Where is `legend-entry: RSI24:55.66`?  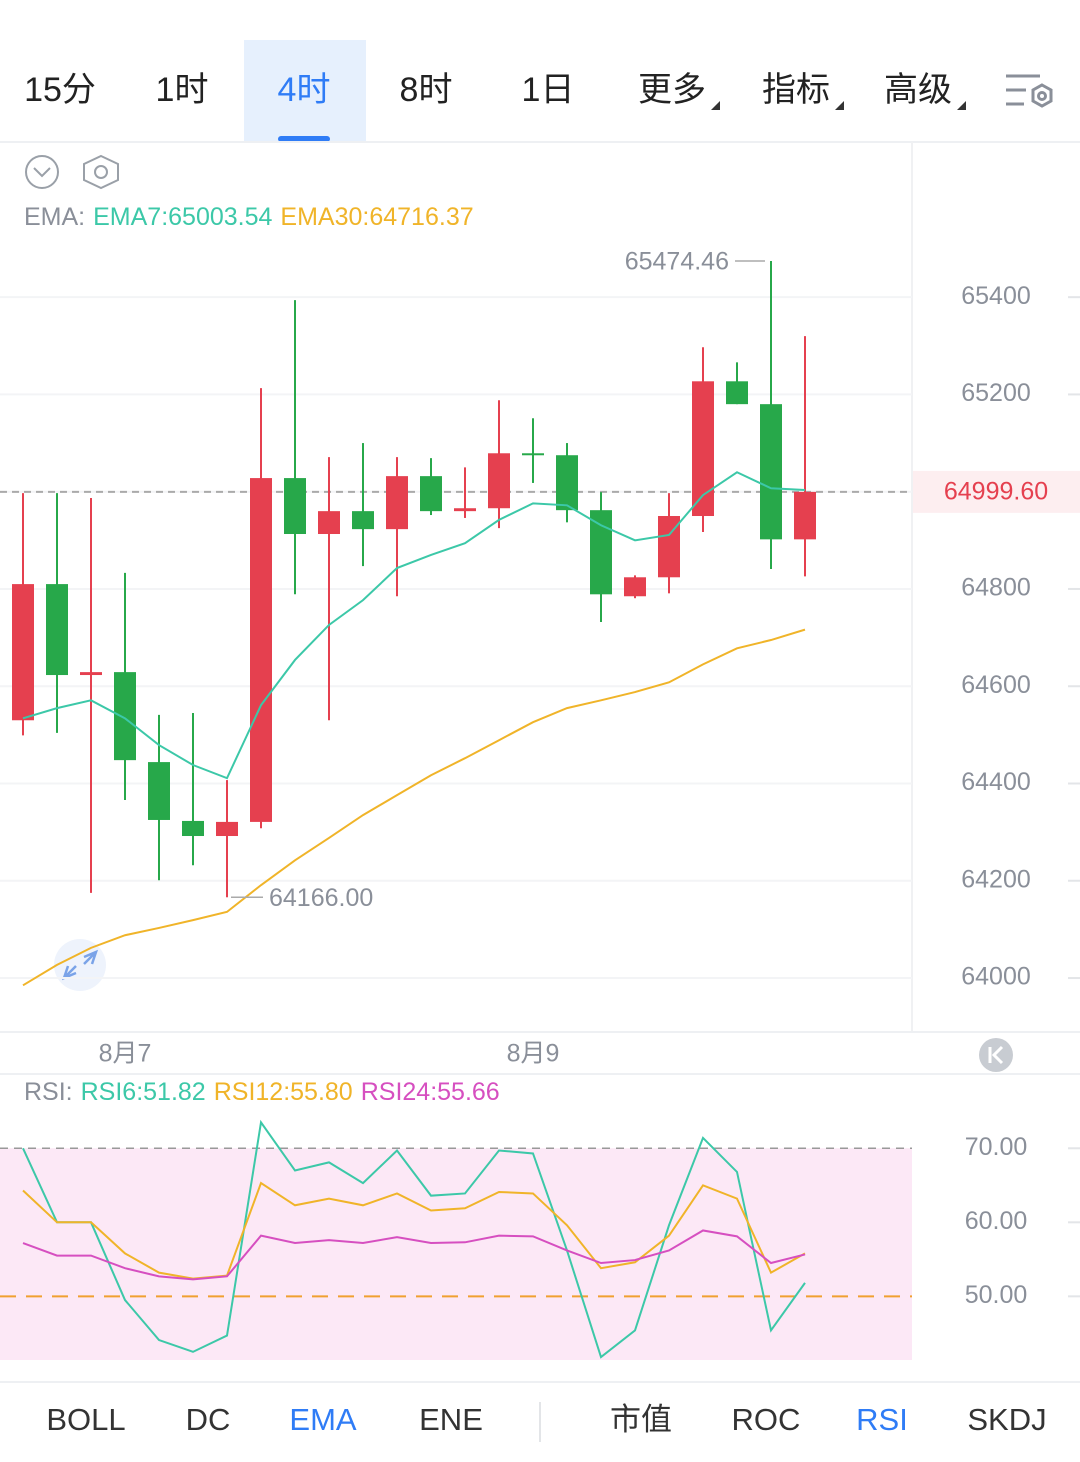
legend-entry: RSI24:55.66 is located at coordinates (430, 1092).